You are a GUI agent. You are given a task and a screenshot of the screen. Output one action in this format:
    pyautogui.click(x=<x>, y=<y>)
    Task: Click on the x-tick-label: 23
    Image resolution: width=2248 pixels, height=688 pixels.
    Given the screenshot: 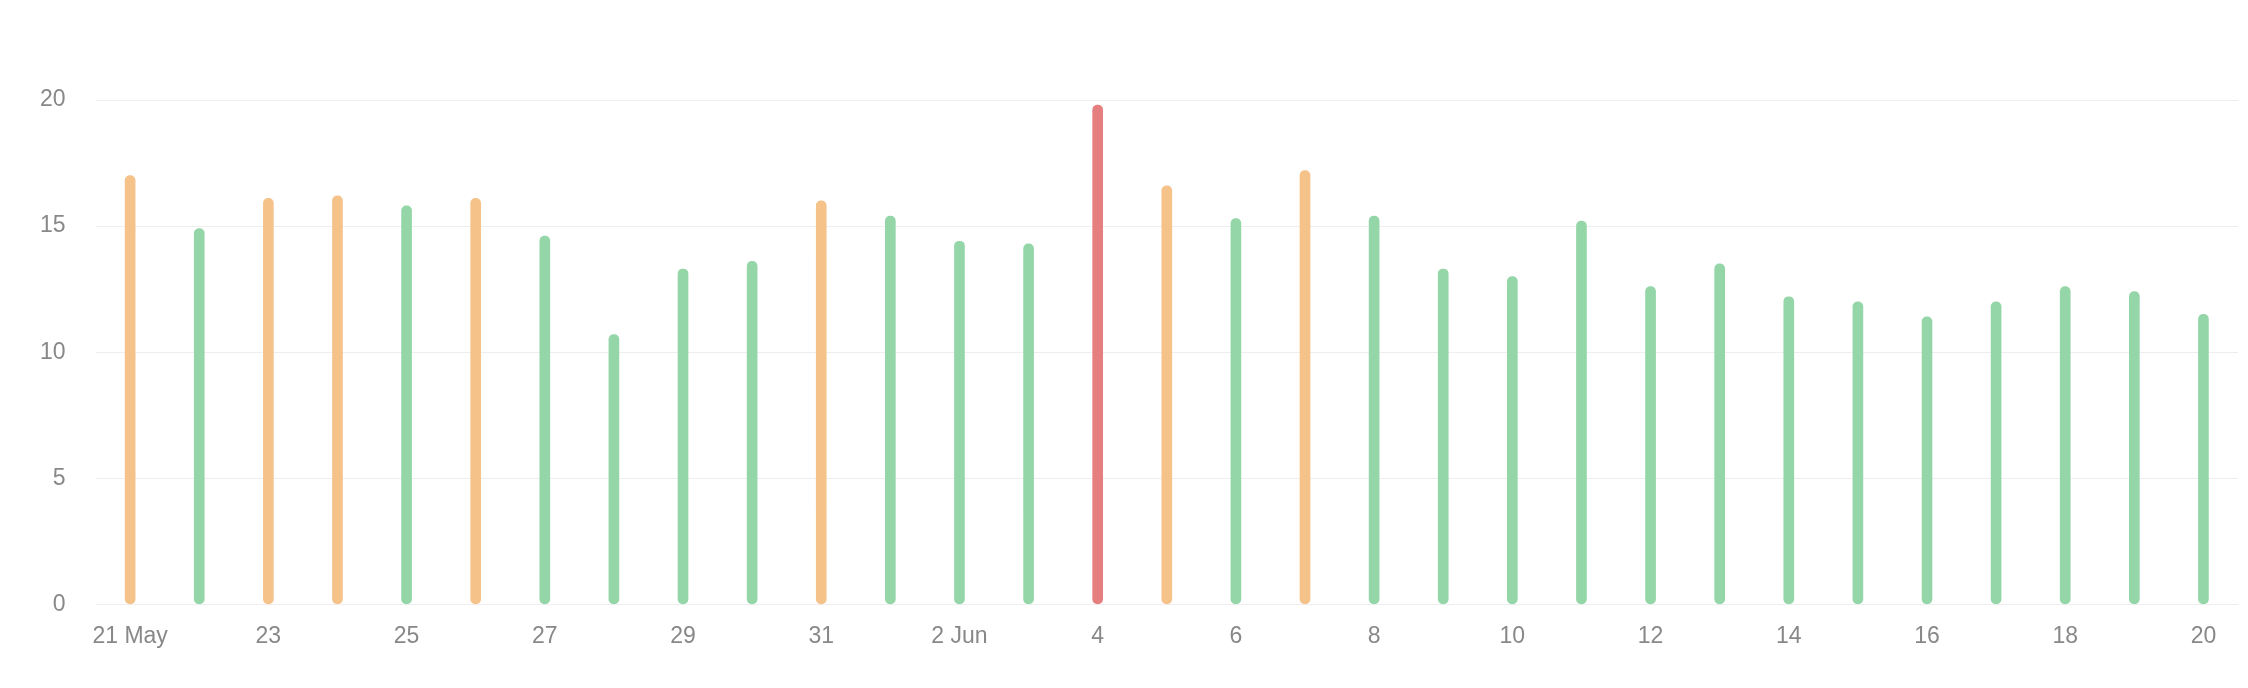 What is the action you would take?
    pyautogui.click(x=268, y=634)
    